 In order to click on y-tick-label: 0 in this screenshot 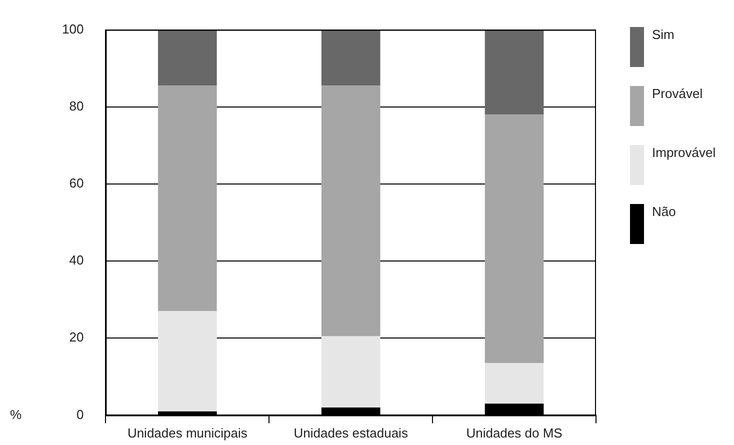, I will do `click(80, 414)`.